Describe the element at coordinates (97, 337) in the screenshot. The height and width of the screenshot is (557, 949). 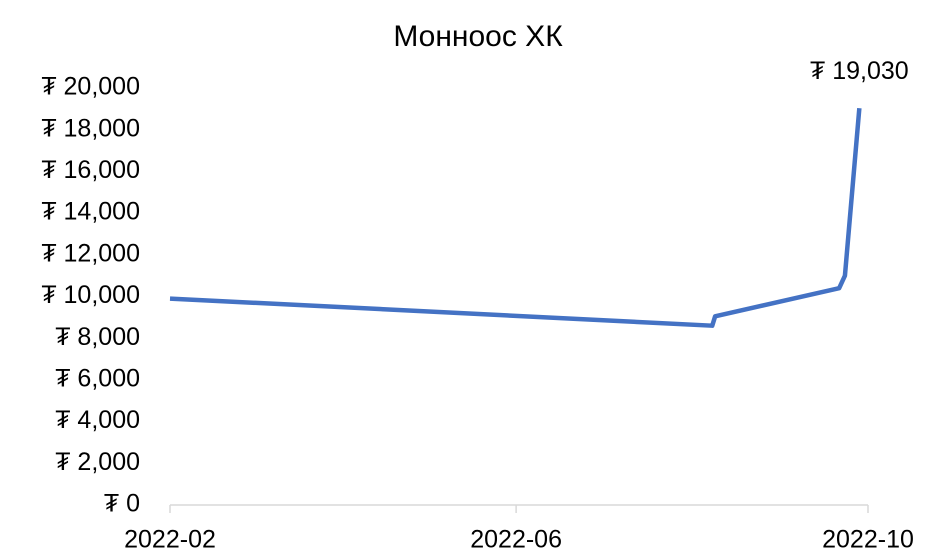
I see `y-tick-label: ₮ 8,000` at that location.